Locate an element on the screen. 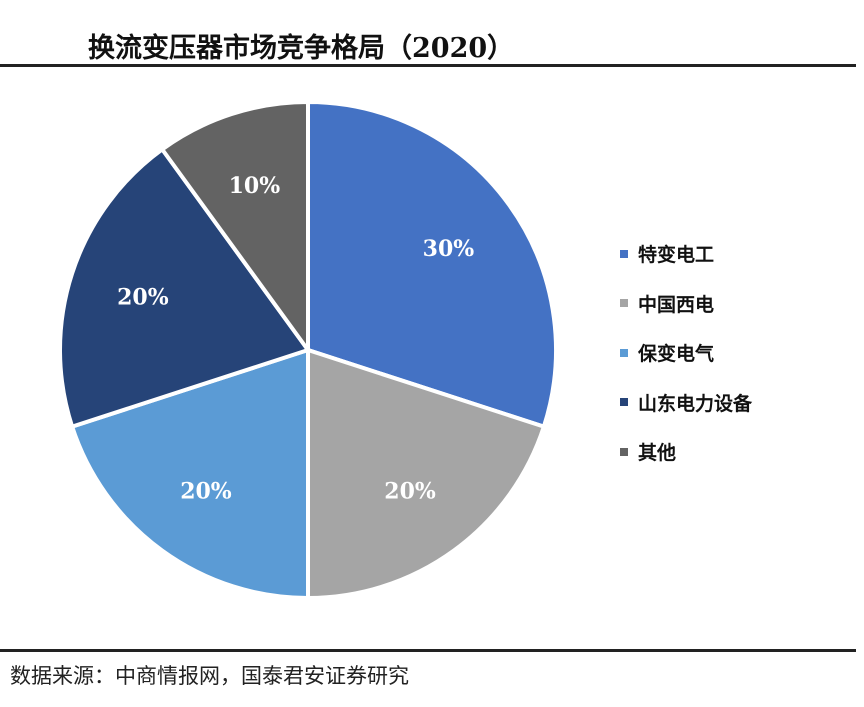 Image resolution: width=864 pixels, height=707 pixels. legend-item: 其他 is located at coordinates (648, 451).